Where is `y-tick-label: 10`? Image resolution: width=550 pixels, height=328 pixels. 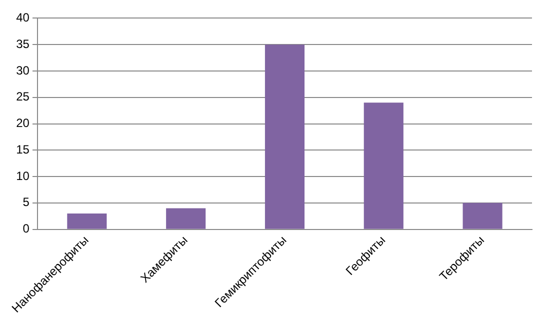
y-tick-label: 10 is located at coordinates (23, 175).